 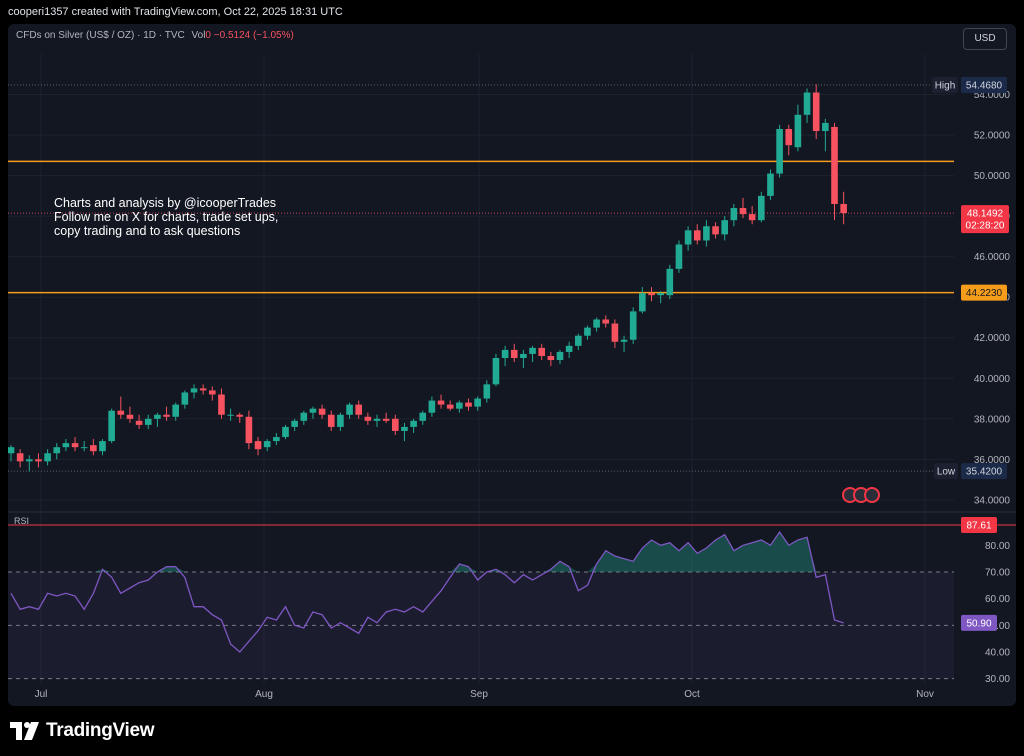 I want to click on last-price-tag: 48.1492, so click(x=985, y=214).